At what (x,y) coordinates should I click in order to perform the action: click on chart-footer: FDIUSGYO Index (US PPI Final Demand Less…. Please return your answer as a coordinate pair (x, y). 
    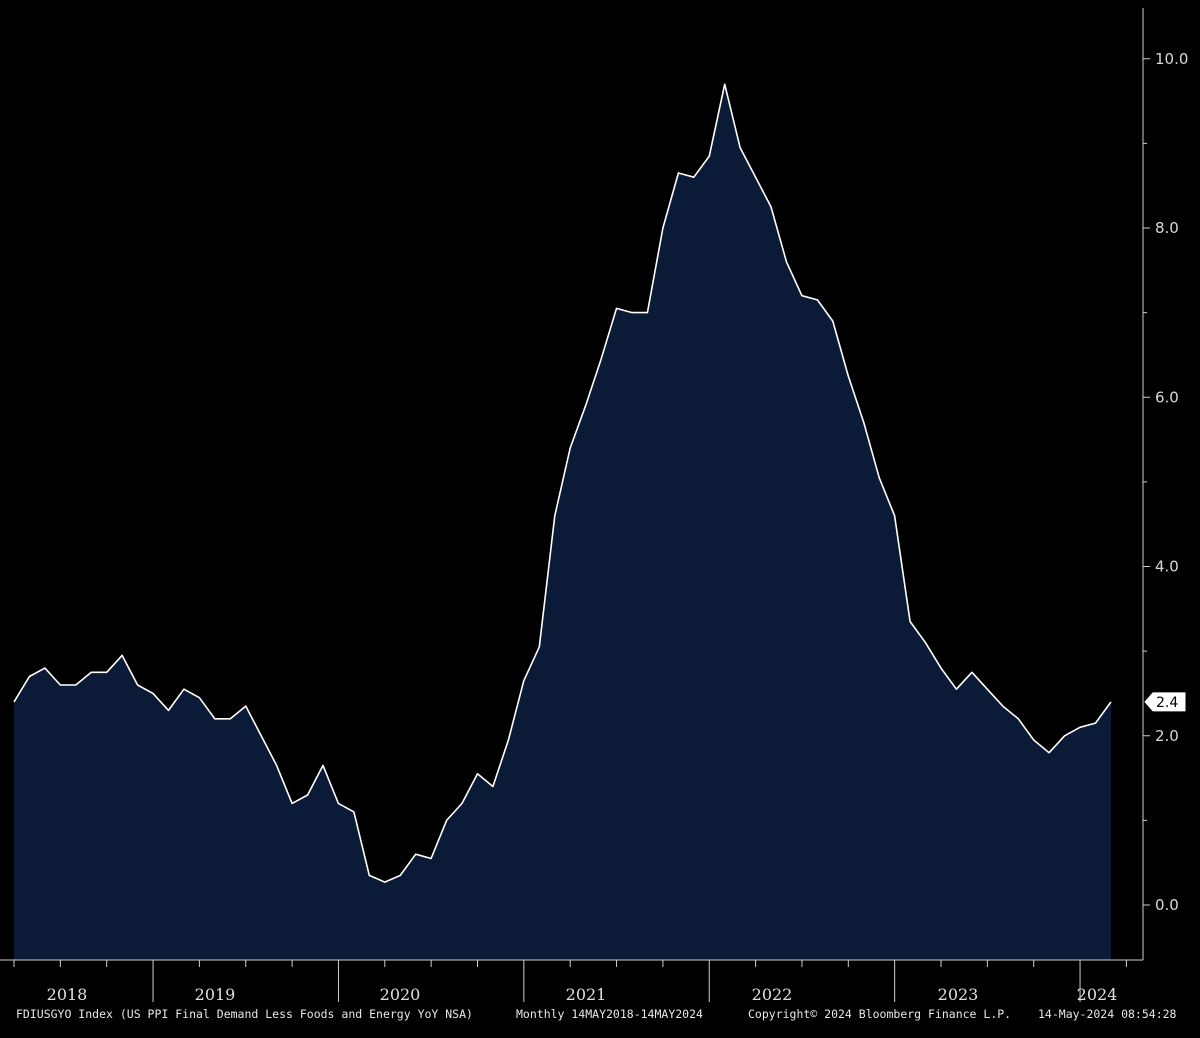
    Looking at the image, I should click on (600, 1017).